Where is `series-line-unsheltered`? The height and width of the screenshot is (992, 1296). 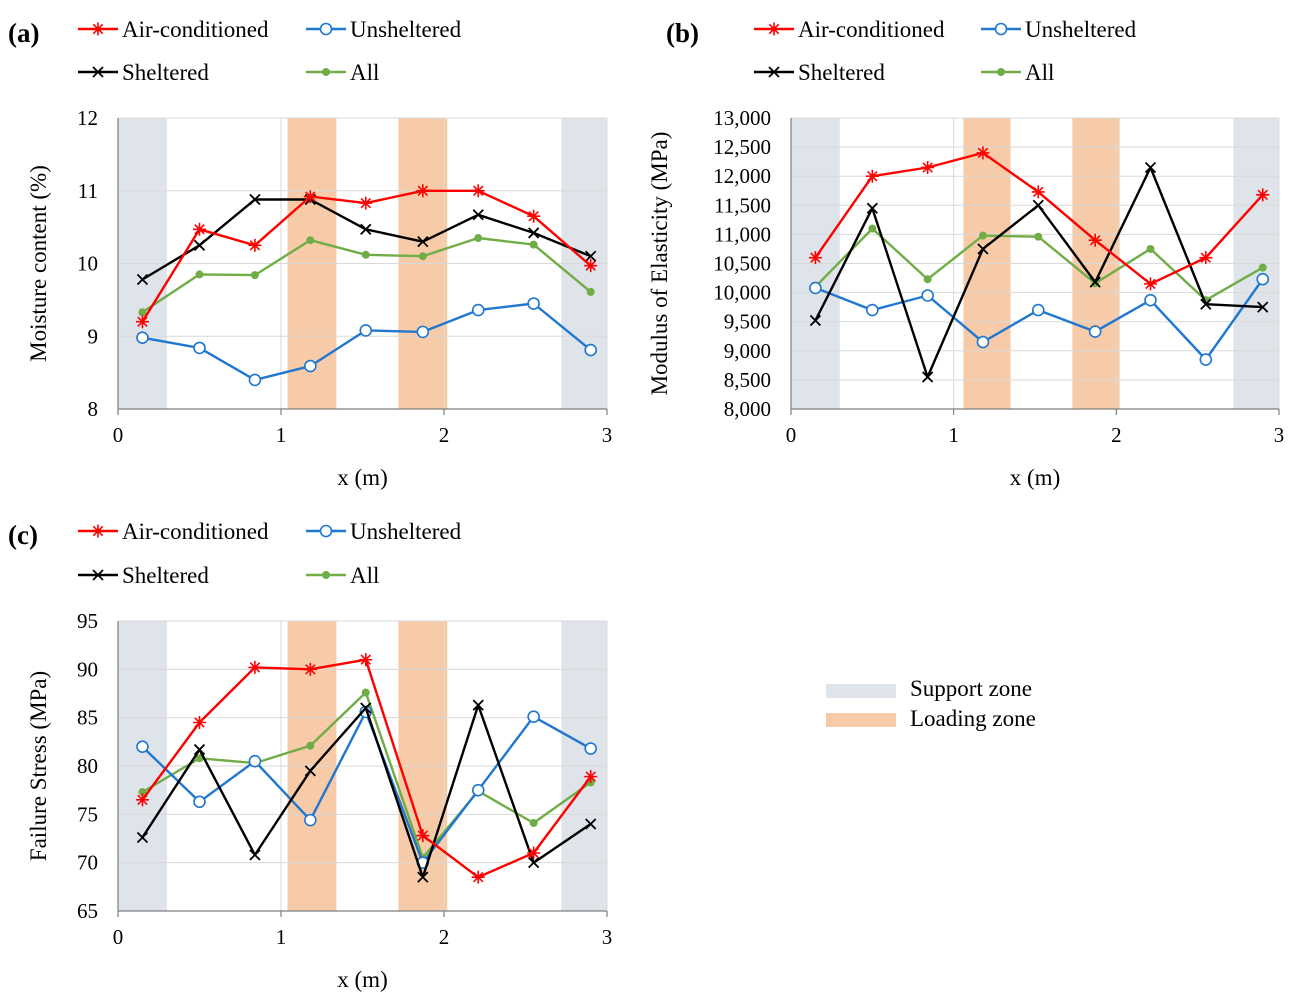 series-line-unsheltered is located at coordinates (366, 787).